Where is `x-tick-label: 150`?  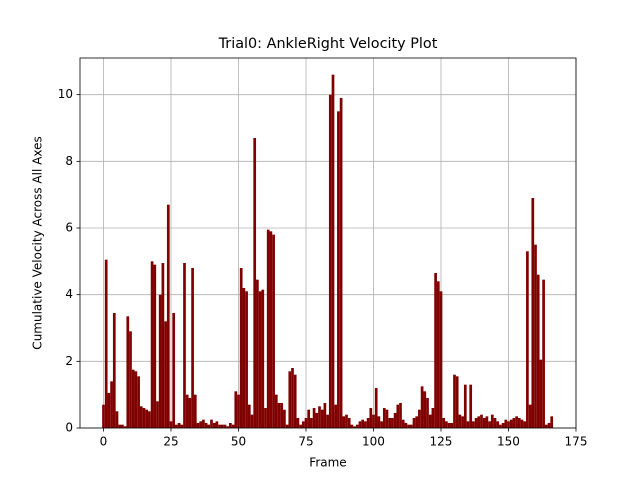
x-tick-label: 150 is located at coordinates (508, 442).